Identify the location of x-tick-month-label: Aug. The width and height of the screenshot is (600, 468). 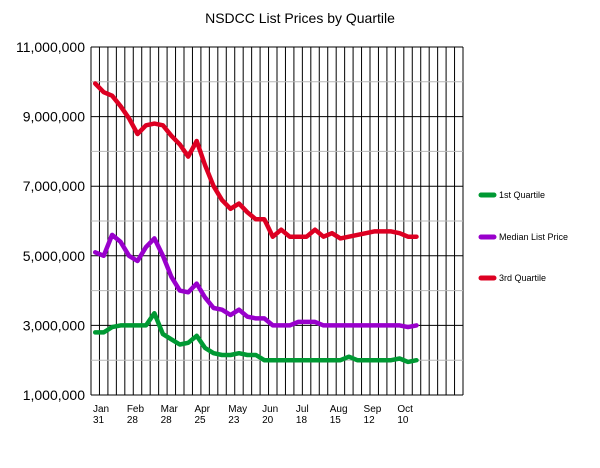
(339, 409).